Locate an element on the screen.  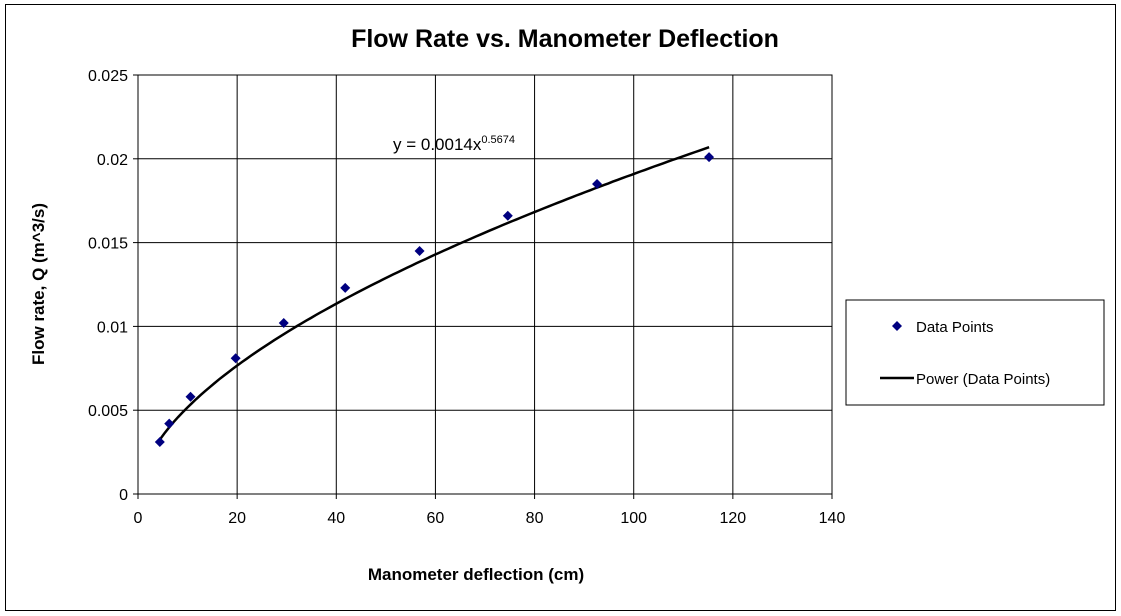
x-tick-label: 20 is located at coordinates (237, 518).